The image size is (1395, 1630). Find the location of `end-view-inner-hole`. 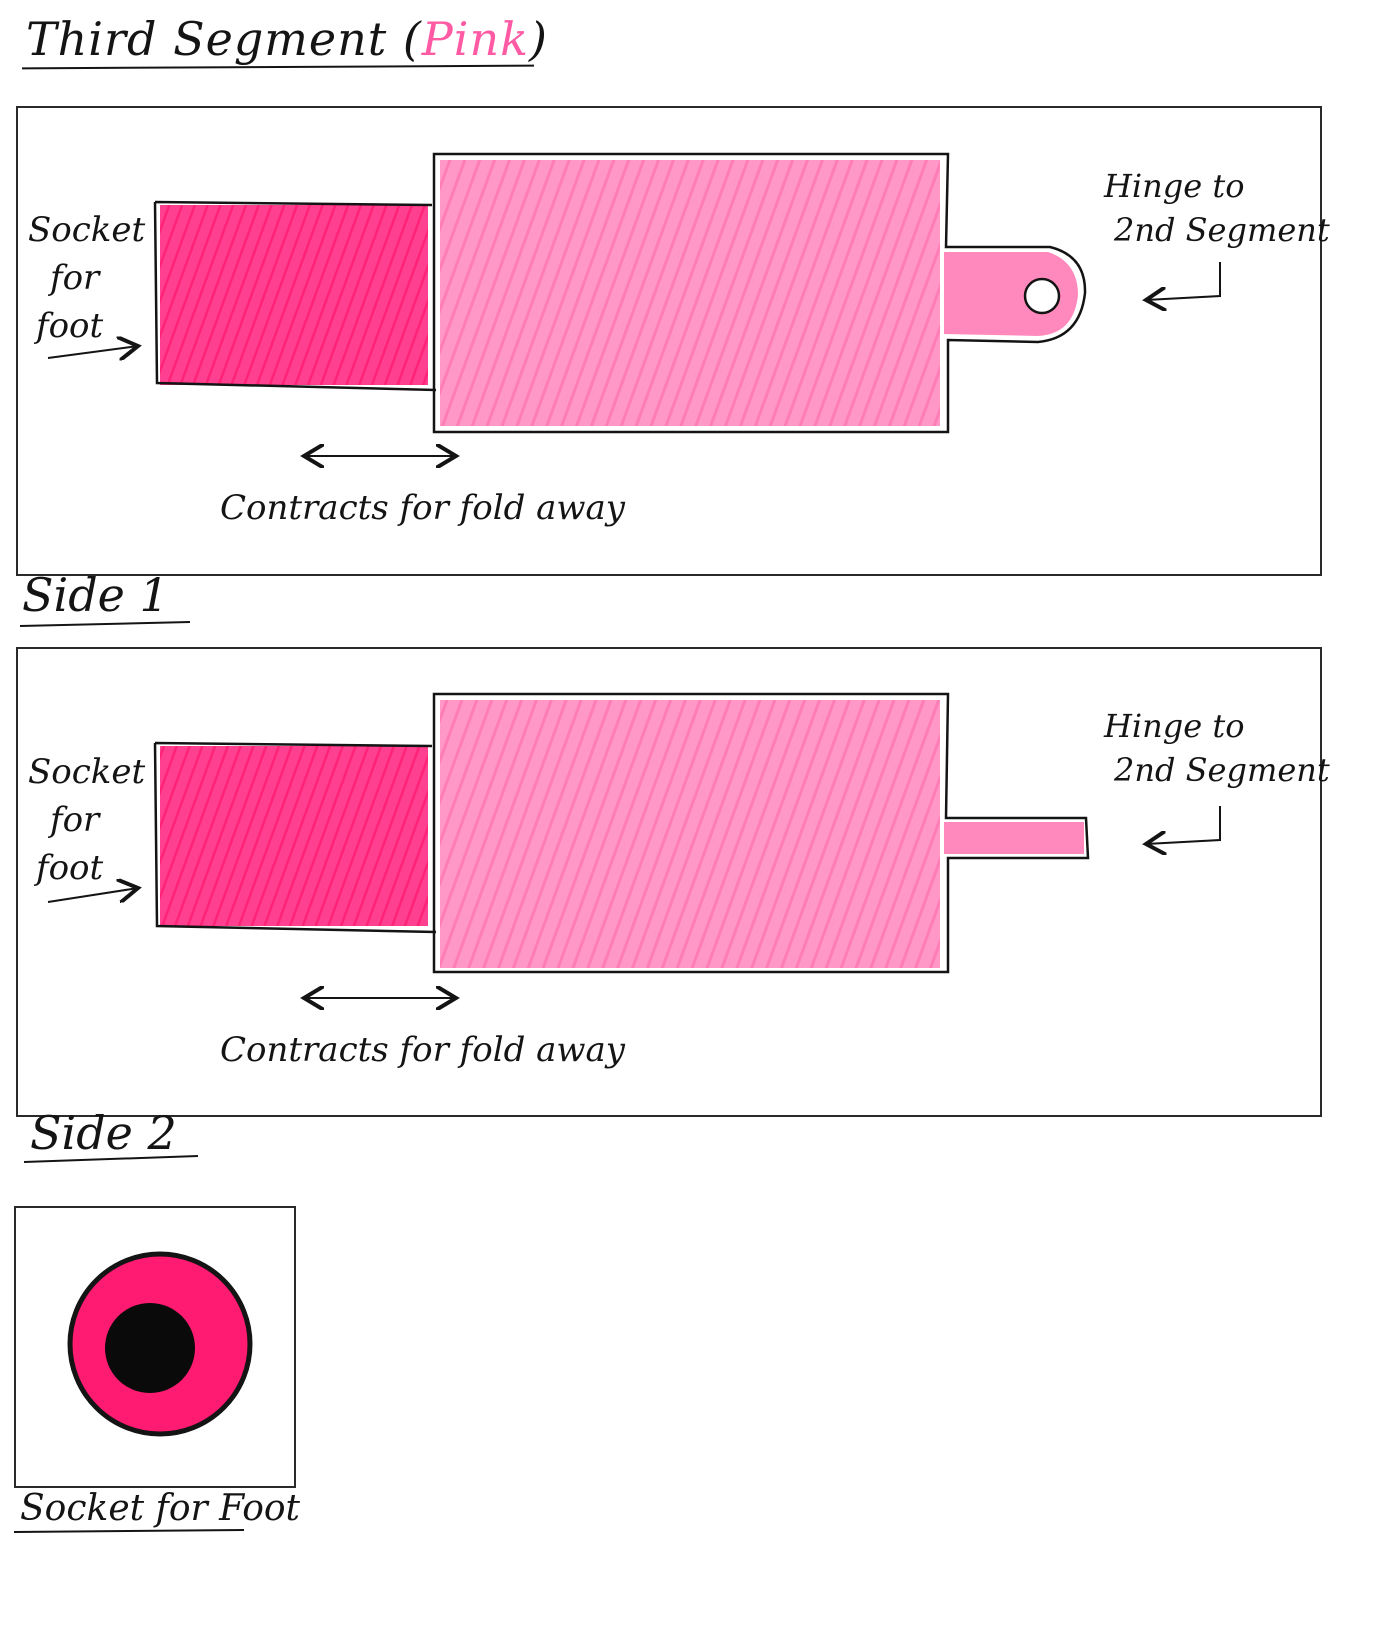

end-view-inner-hole is located at coordinates (150, 1348).